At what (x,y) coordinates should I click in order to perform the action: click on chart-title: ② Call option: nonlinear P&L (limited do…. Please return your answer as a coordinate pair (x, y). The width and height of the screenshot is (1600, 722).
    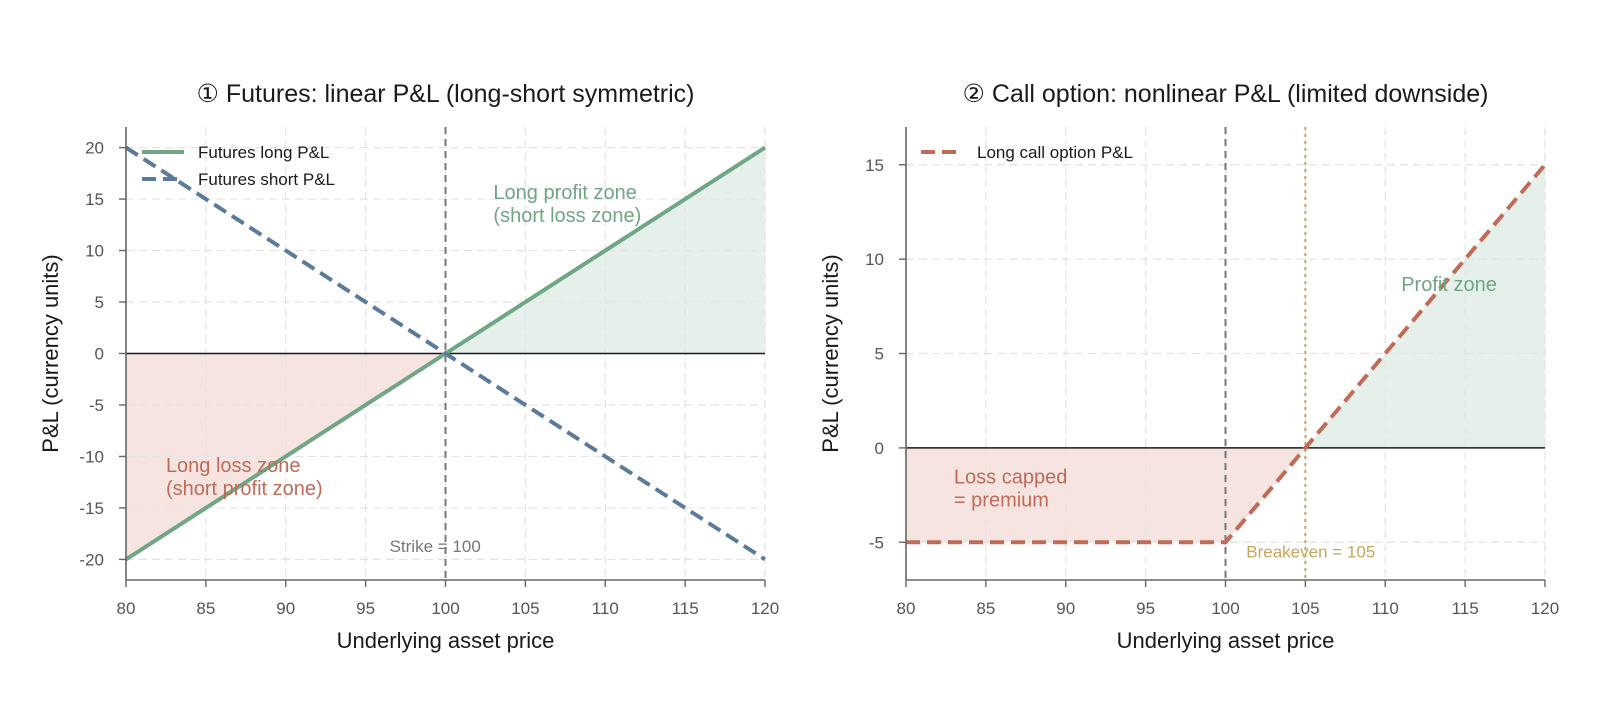
    Looking at the image, I should click on (1226, 94).